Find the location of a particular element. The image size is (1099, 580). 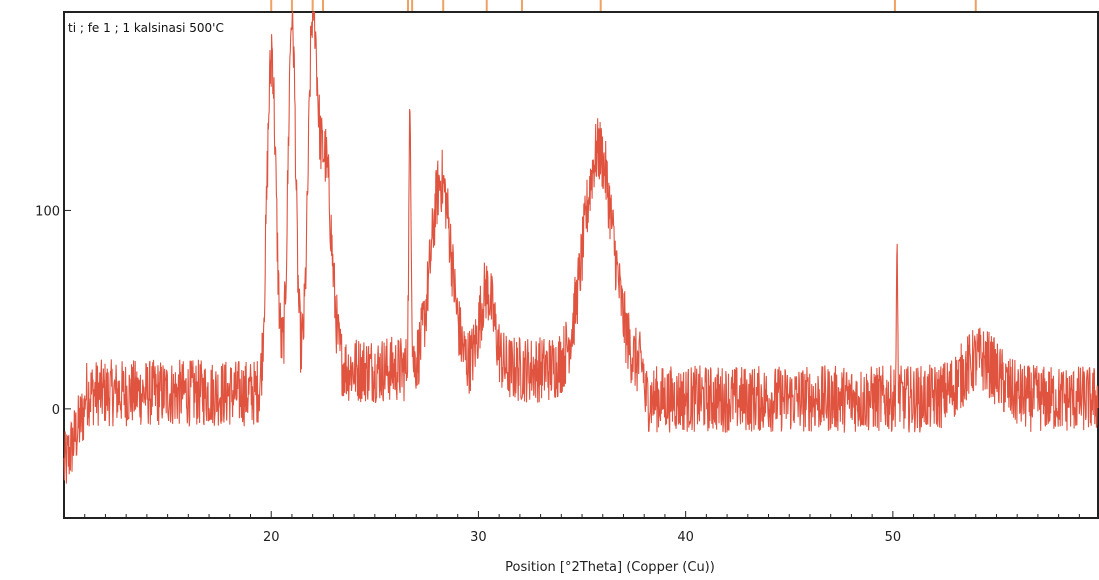

x-axis-label: Position [°2Theta] (Copper (Cu)) is located at coordinates (610, 567).